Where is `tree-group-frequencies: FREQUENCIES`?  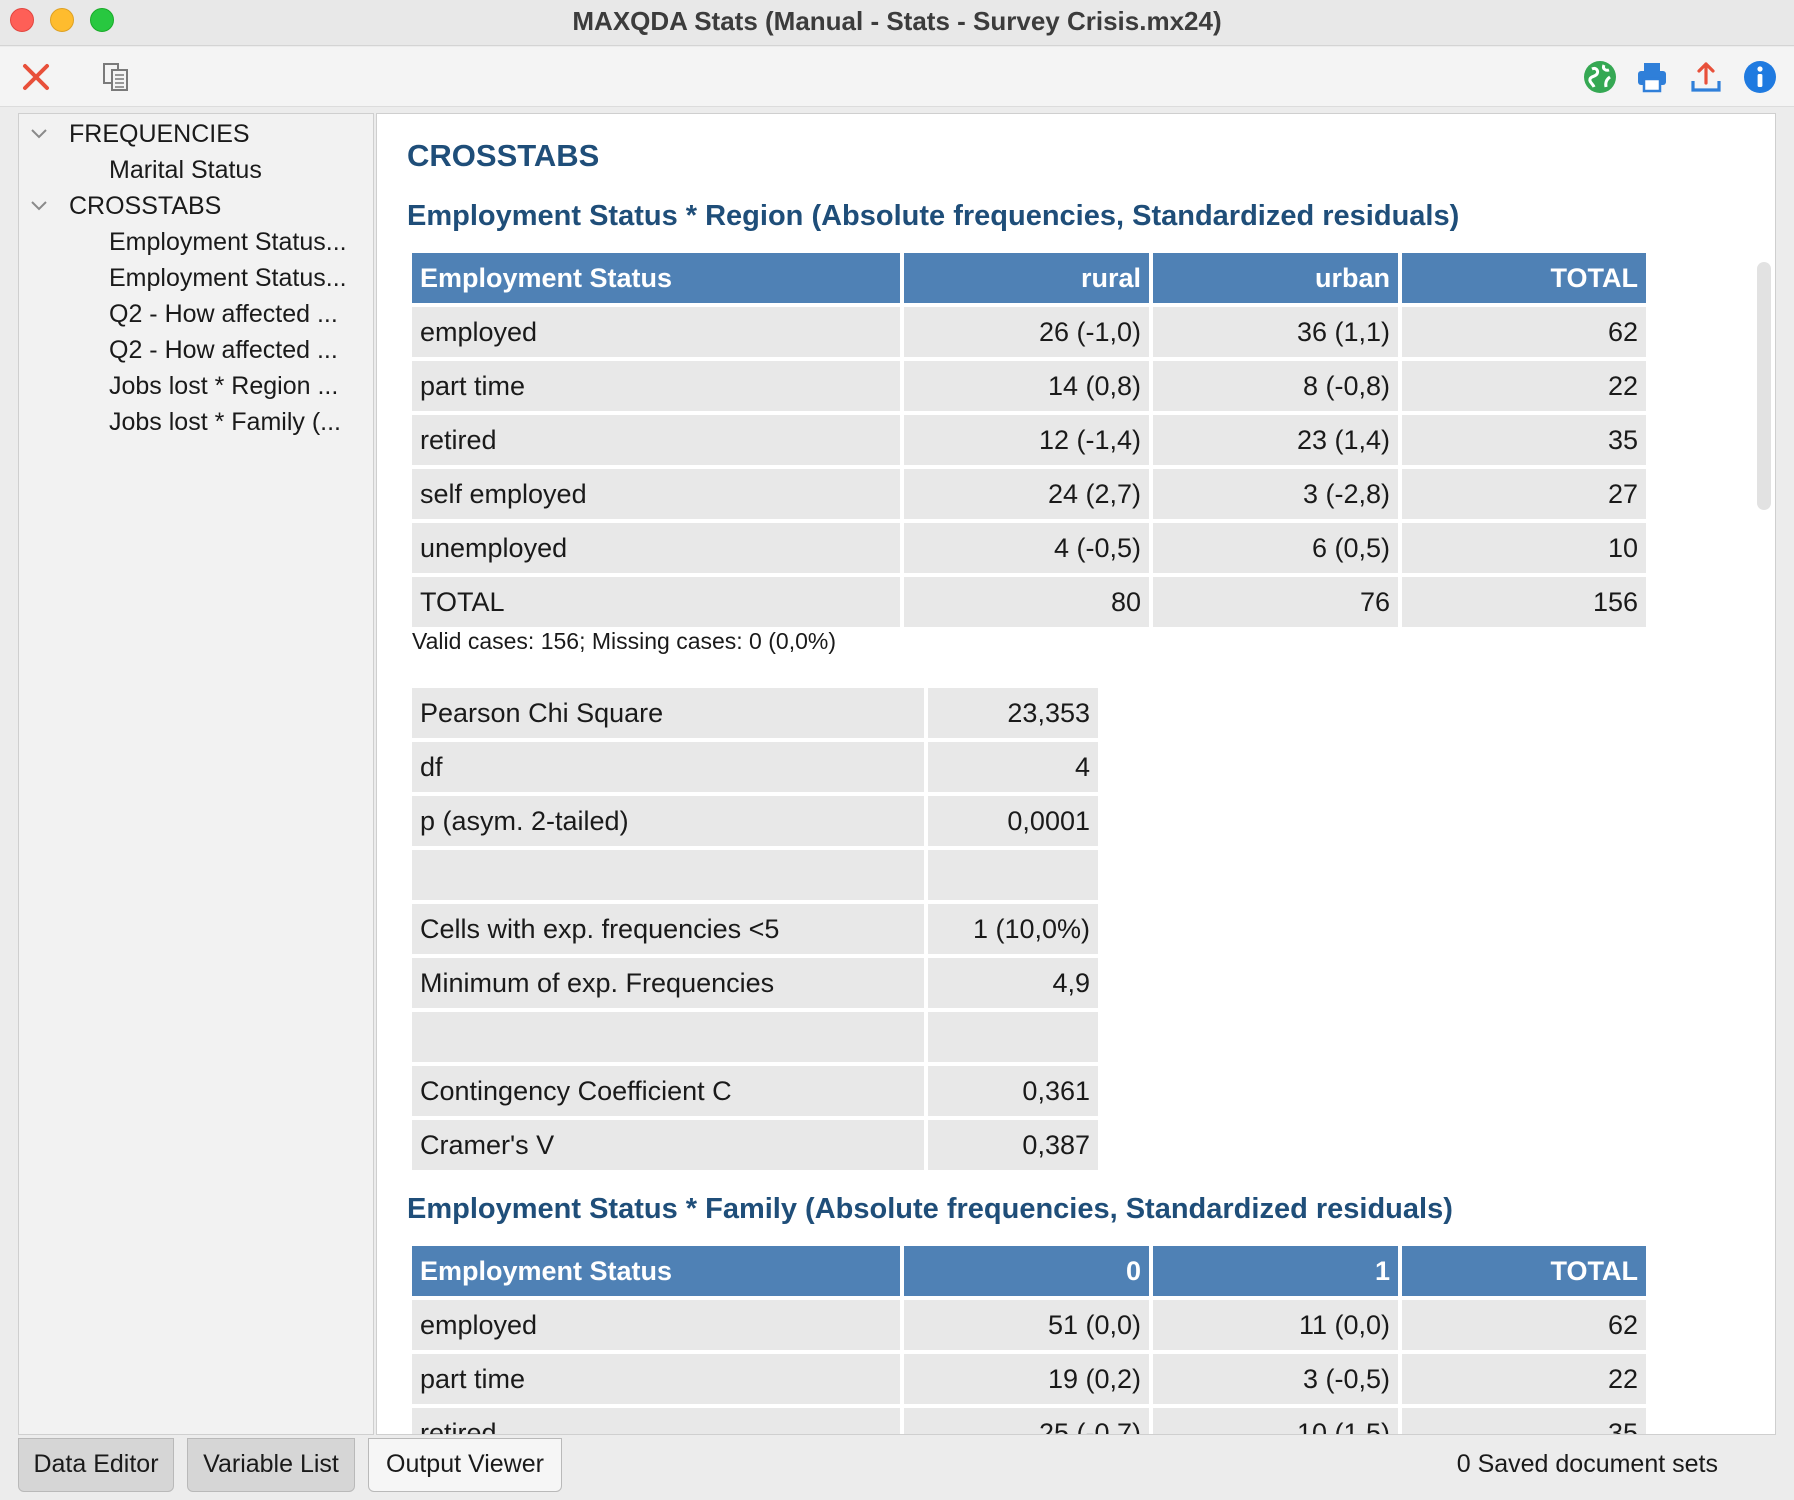
tree-group-frequencies: FREQUENCIES is located at coordinates (189, 134).